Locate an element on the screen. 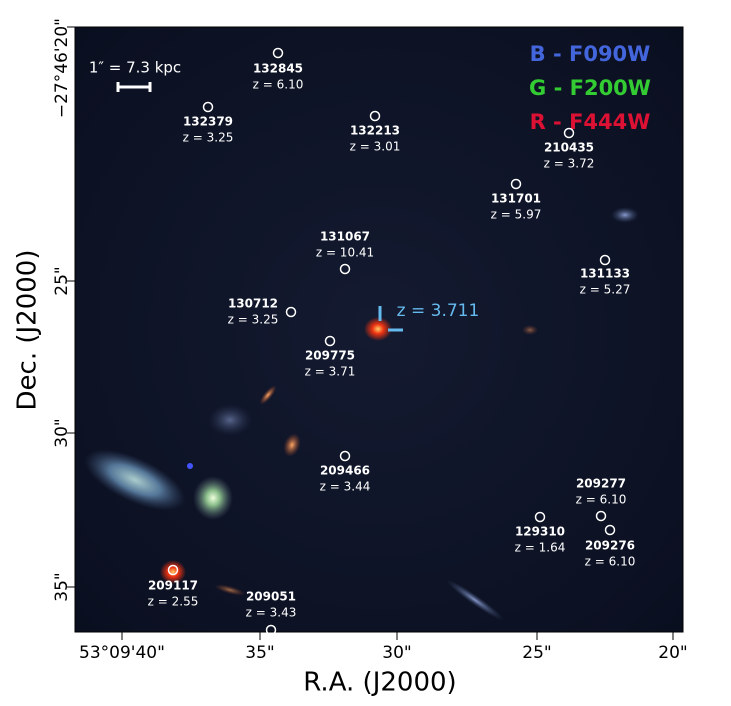 This screenshot has width=731, height=706. object-id: 131701 is located at coordinates (516, 199).